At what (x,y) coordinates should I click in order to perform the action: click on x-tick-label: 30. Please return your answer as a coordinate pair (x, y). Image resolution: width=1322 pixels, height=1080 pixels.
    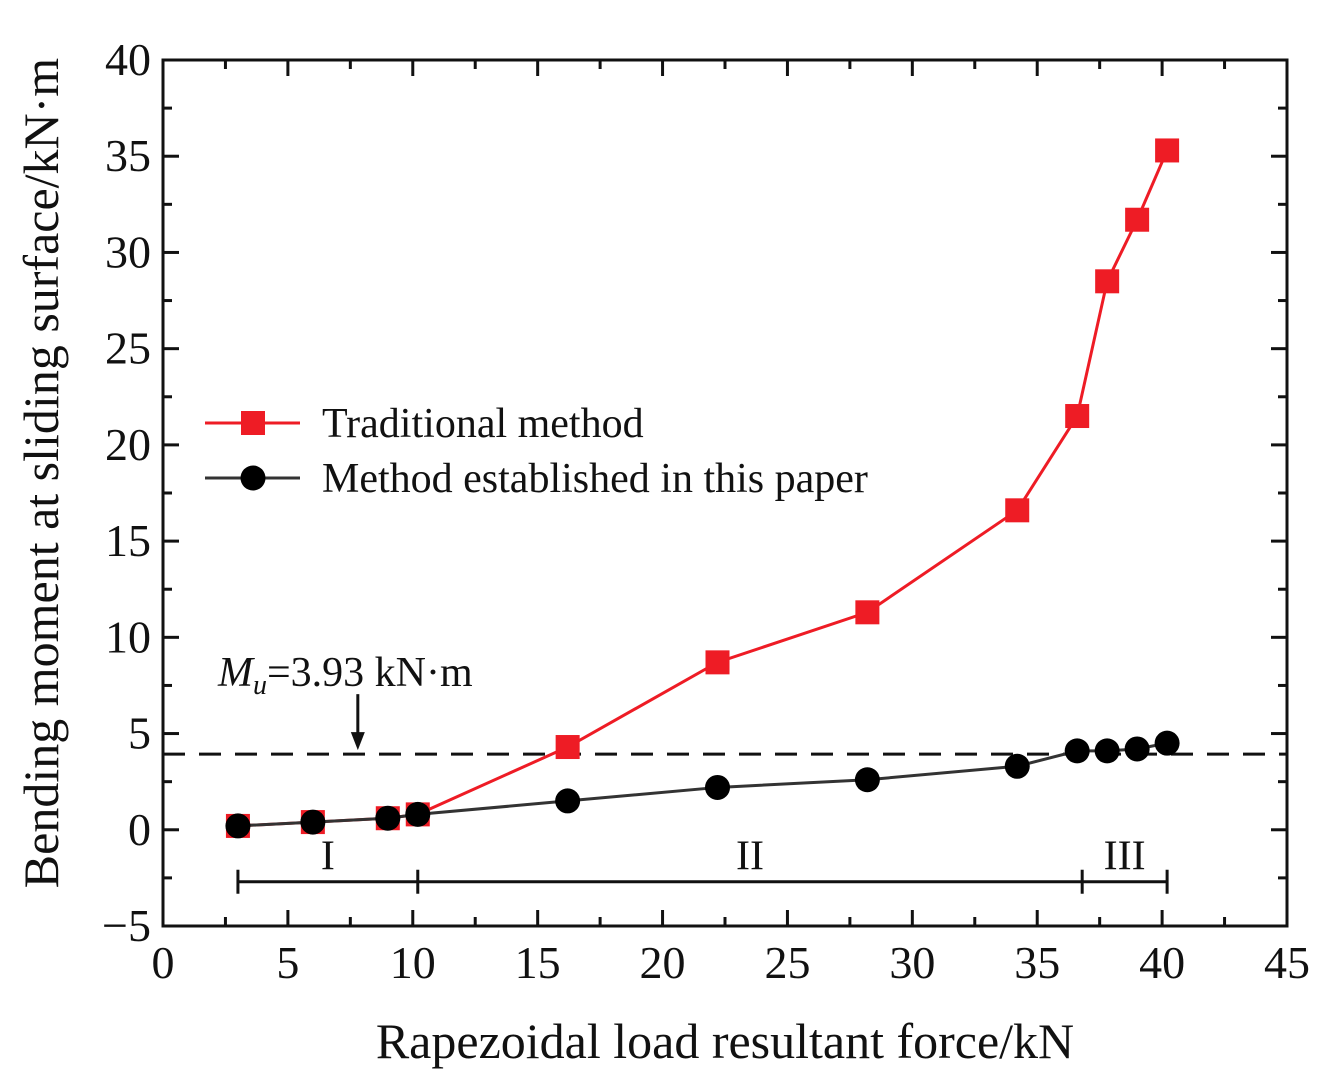
    Looking at the image, I should click on (912, 962).